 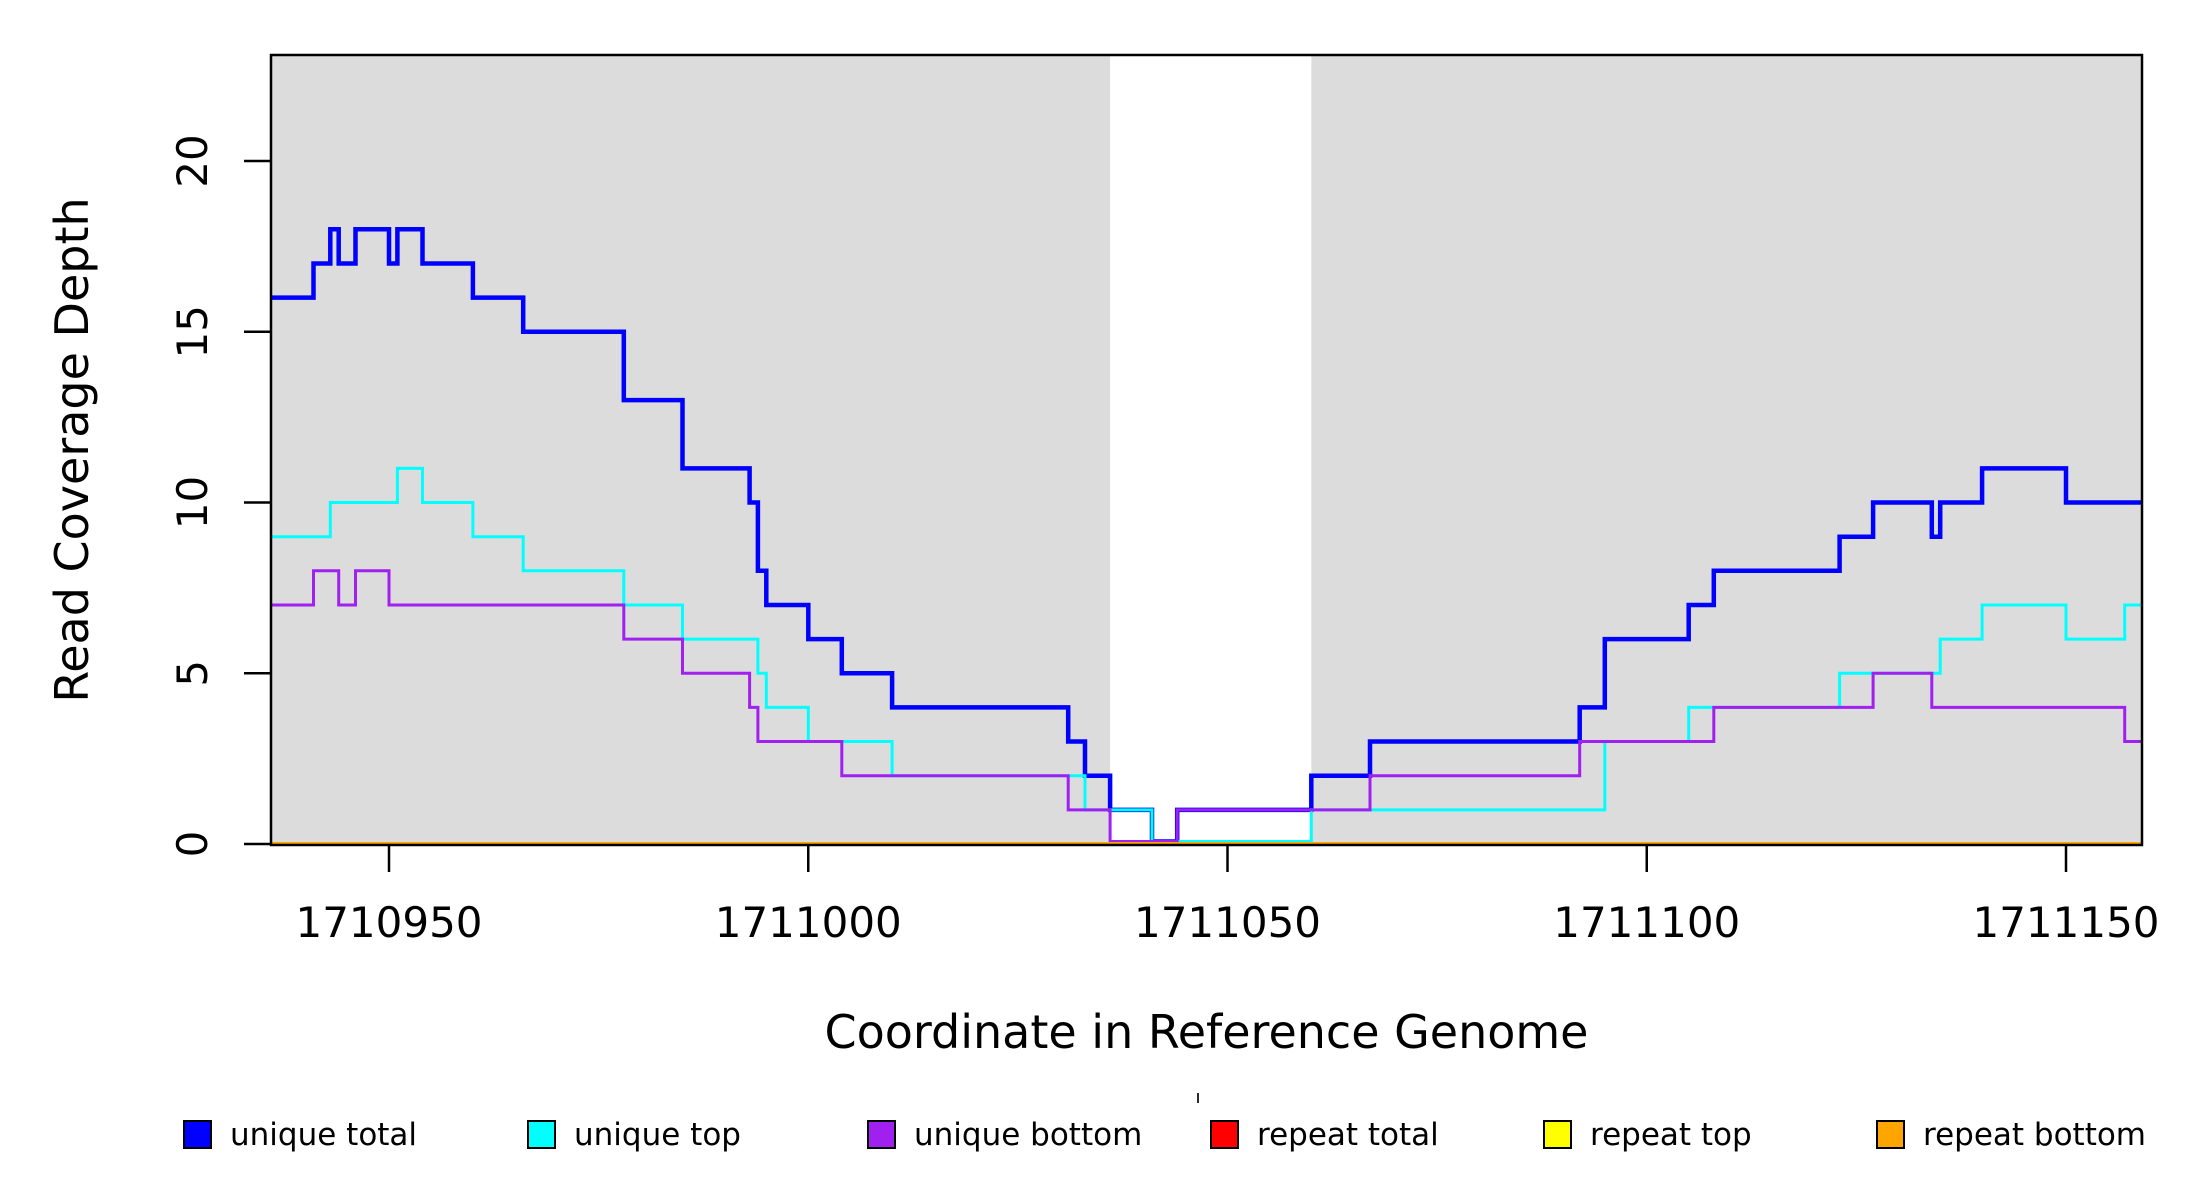 I want to click on y-axis-title: Read Coverage Depth, so click(x=72, y=449).